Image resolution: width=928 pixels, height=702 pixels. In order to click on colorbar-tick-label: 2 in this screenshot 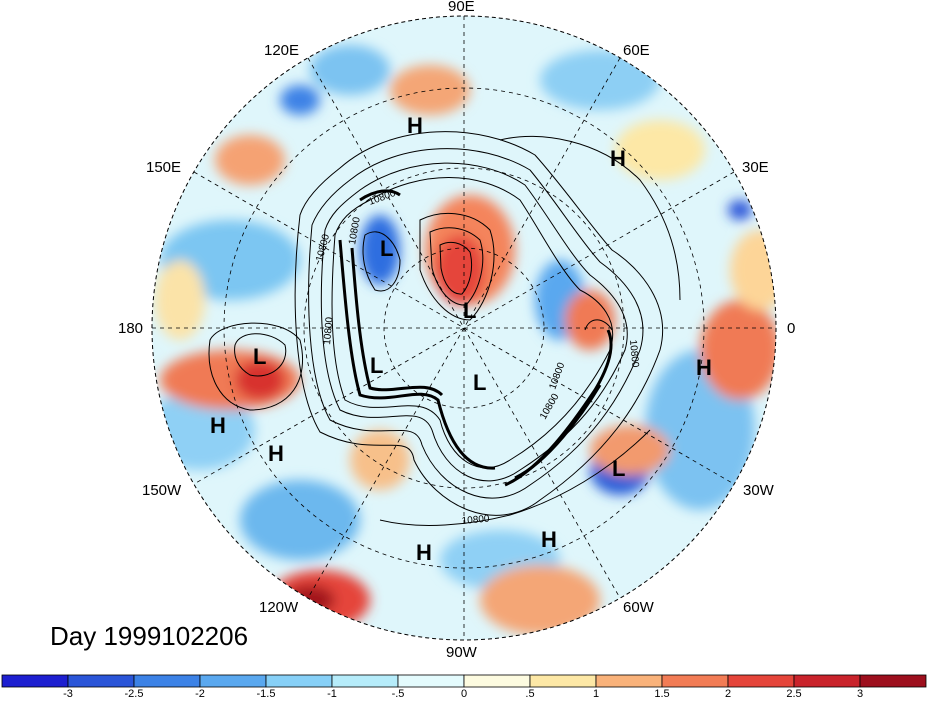, I will do `click(728, 694)`.